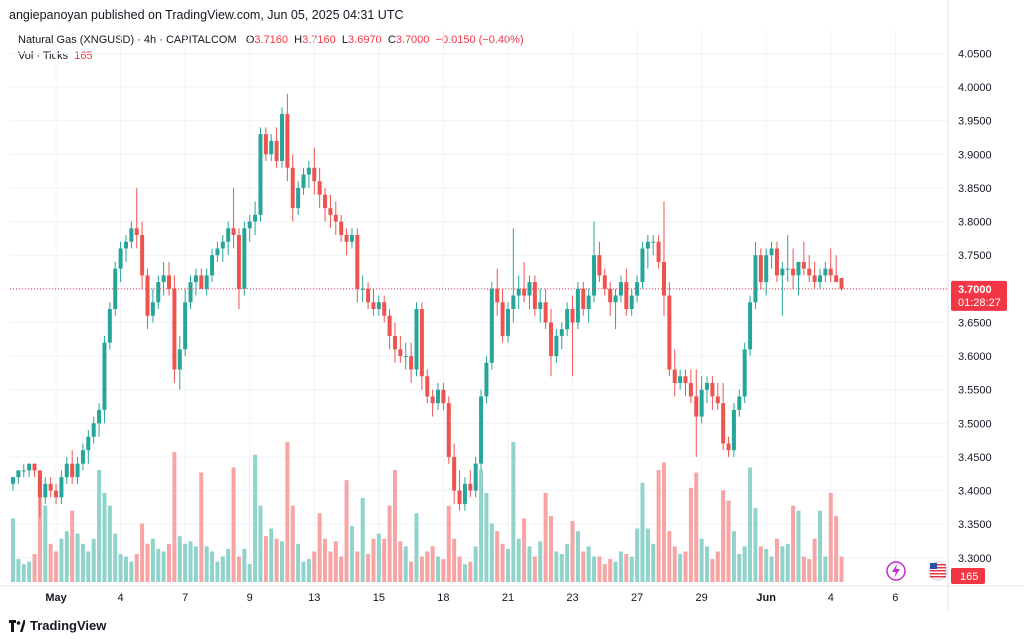 This screenshot has height=642, width=1024. What do you see at coordinates (57, 625) in the screenshot?
I see `tradingview-footer: TradingView` at bounding box center [57, 625].